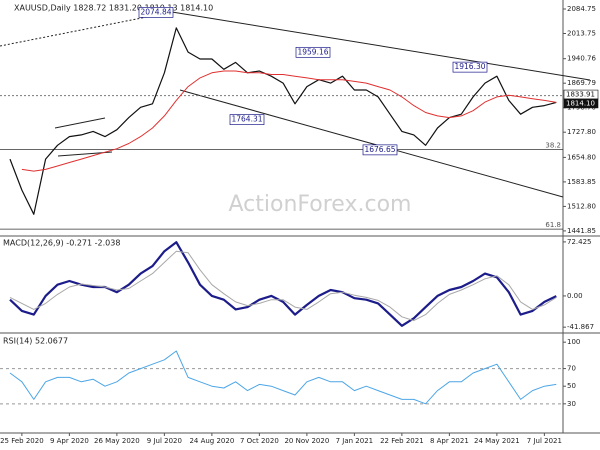 This screenshot has width=600, height=450. I want to click on y-tick-label: -41.867, so click(580, 327).